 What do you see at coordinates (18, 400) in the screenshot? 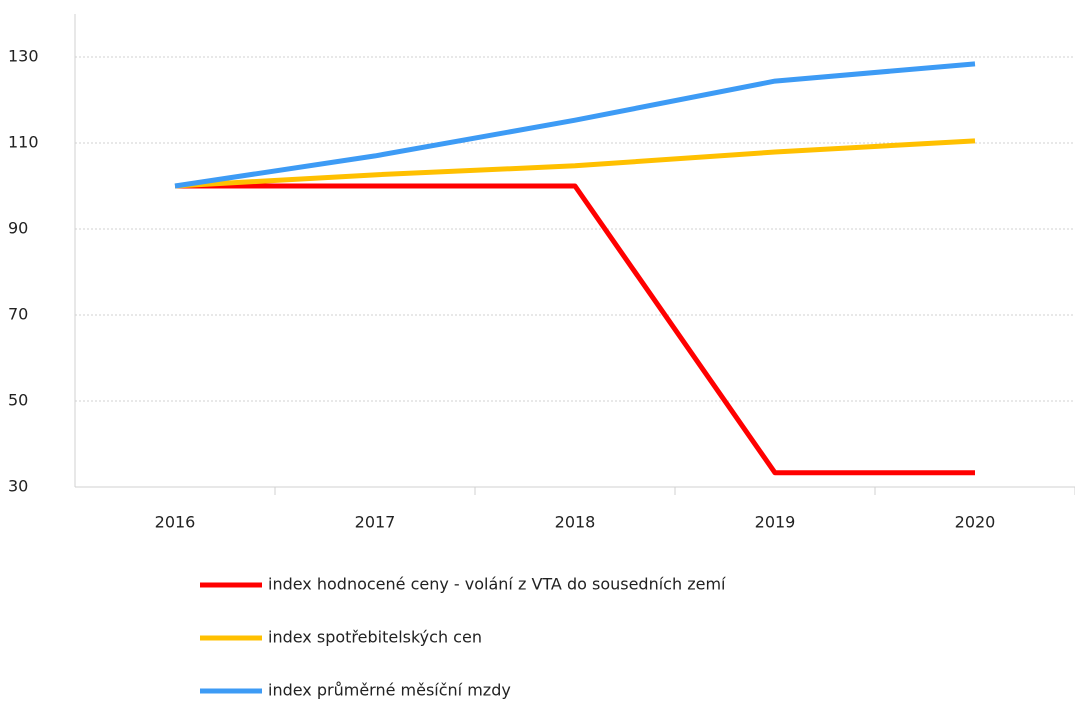
I see `y-tick-label: 50` at bounding box center [18, 400].